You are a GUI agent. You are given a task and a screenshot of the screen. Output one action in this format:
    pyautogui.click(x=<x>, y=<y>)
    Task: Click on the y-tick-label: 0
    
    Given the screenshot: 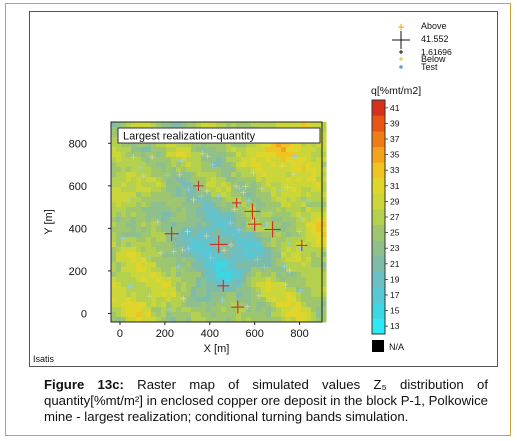 What is the action you would take?
    pyautogui.click(x=84, y=314)
    